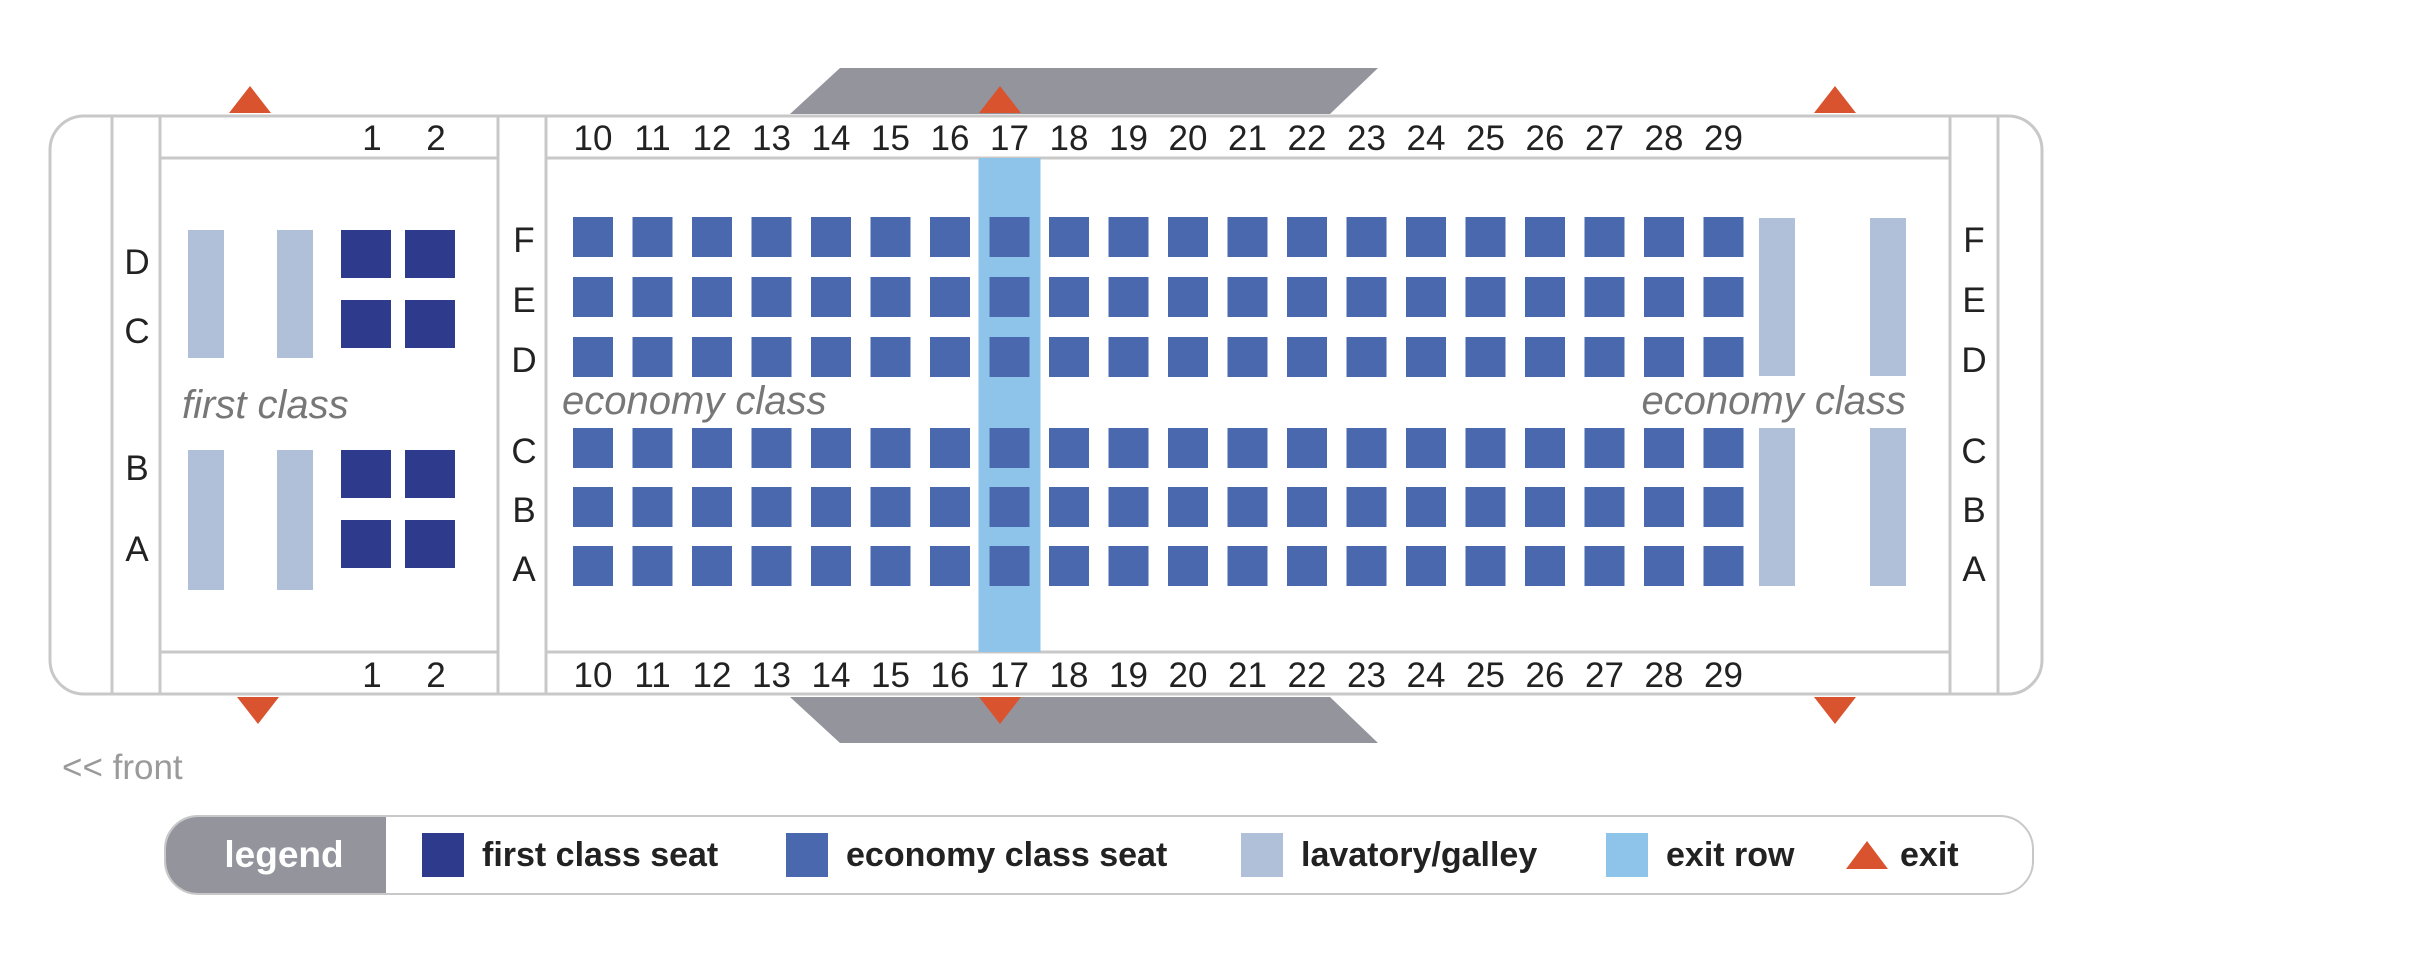 This screenshot has height=956, width=2420. I want to click on legend-item-lavatory-galley: lavatory/galley, so click(1389, 855).